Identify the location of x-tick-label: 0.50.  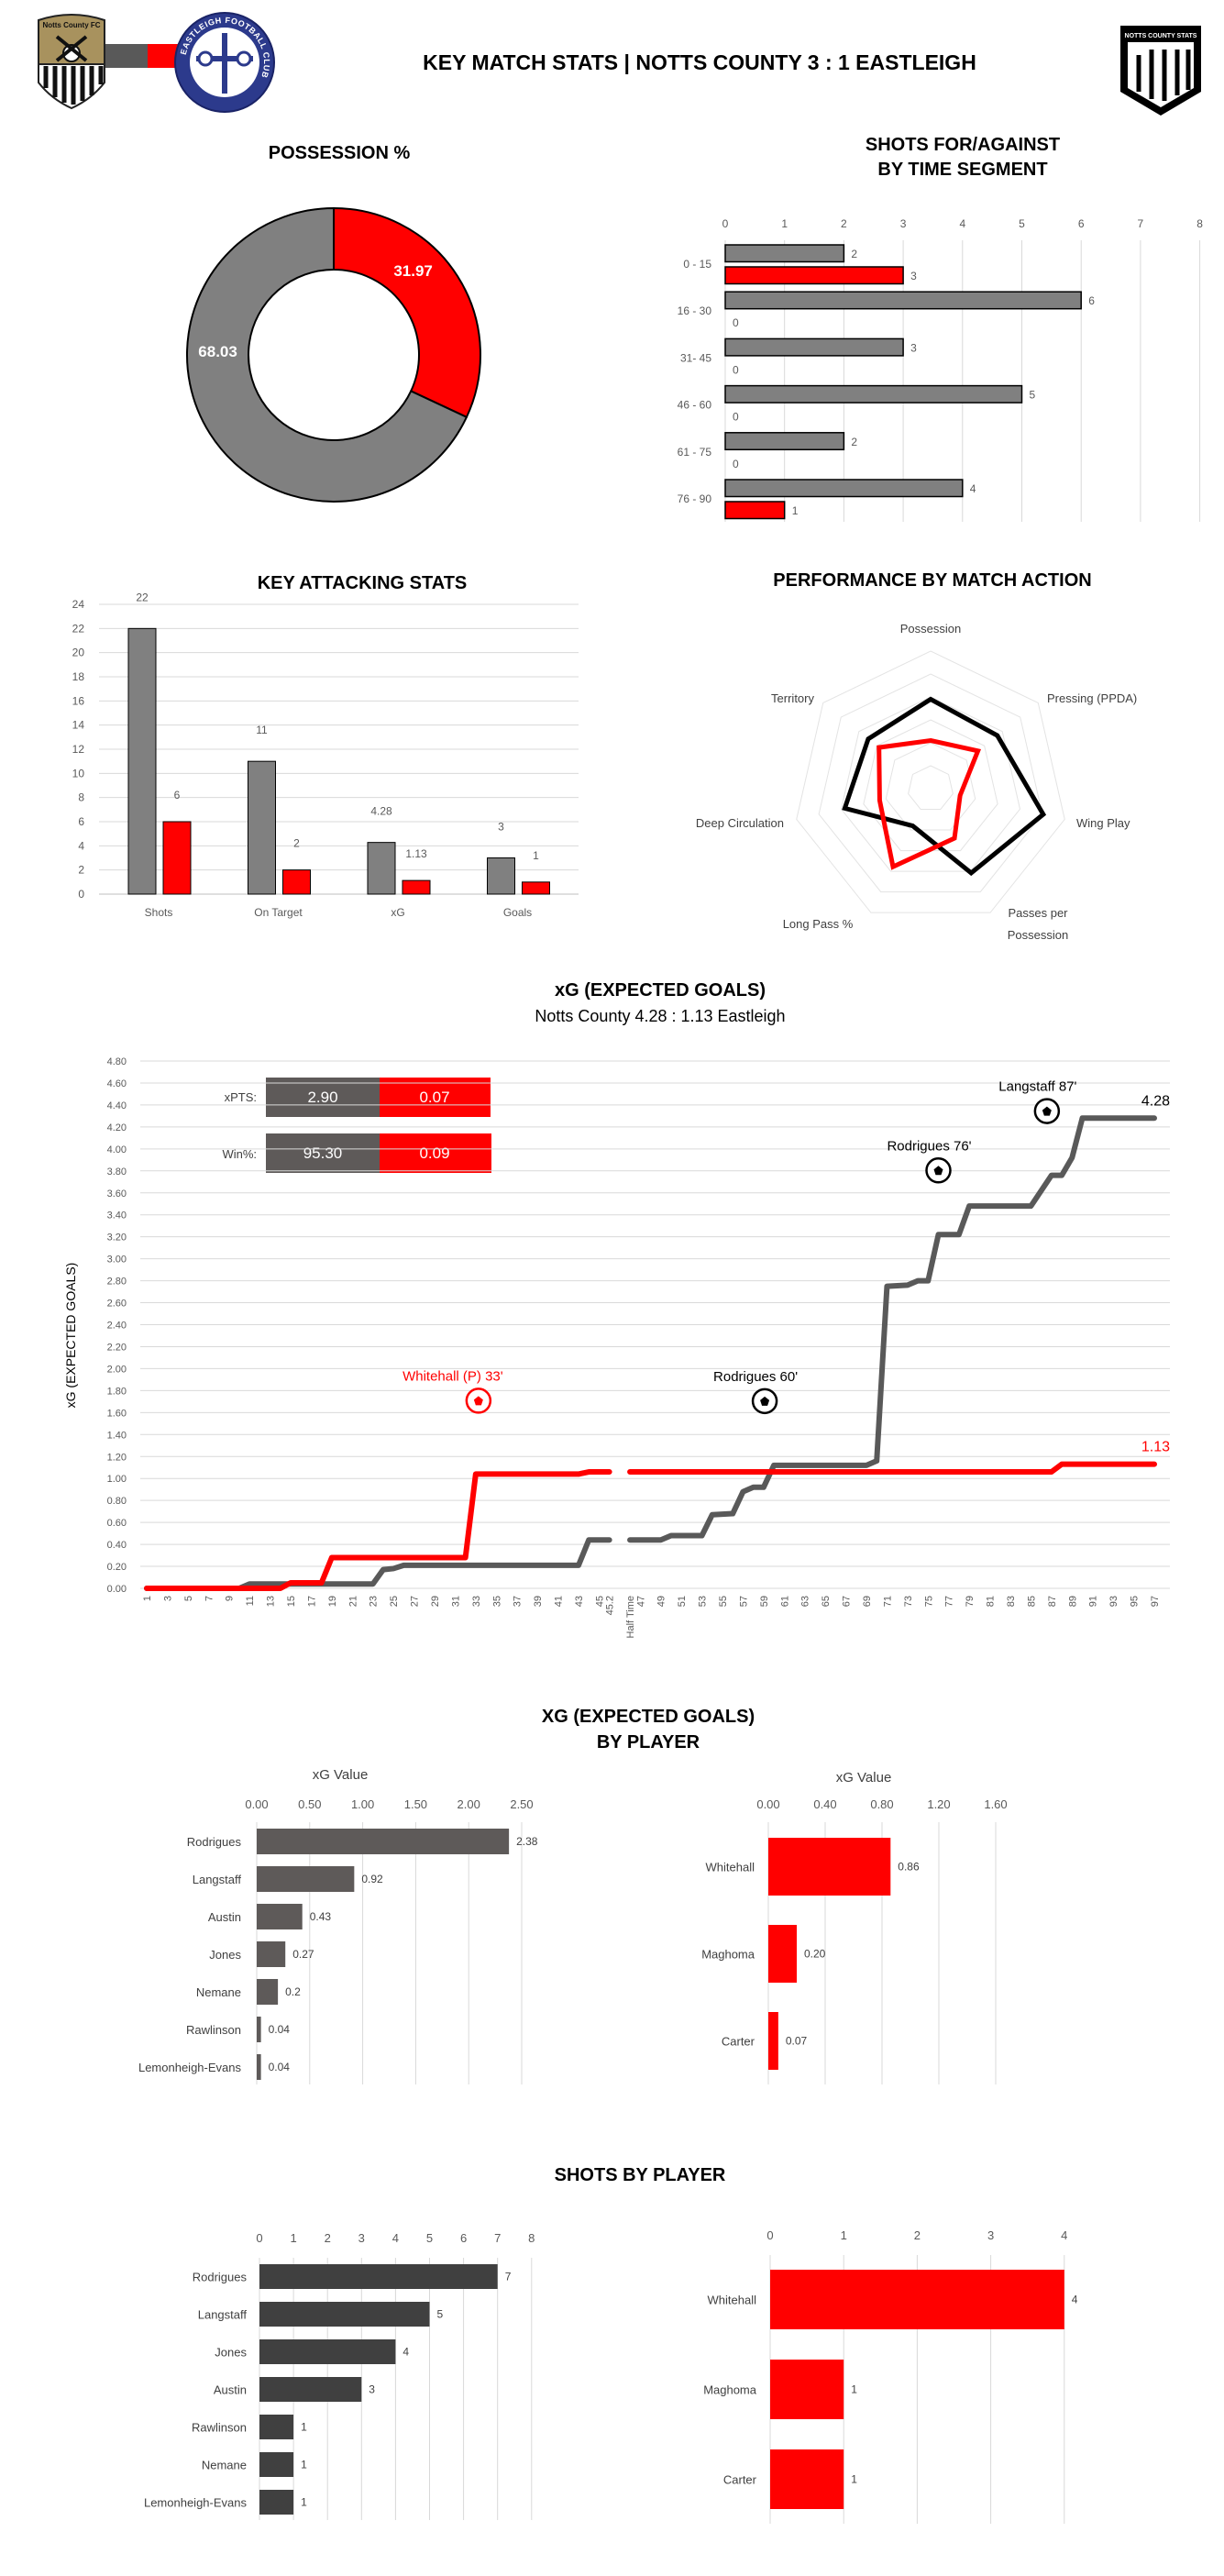
(309, 1804).